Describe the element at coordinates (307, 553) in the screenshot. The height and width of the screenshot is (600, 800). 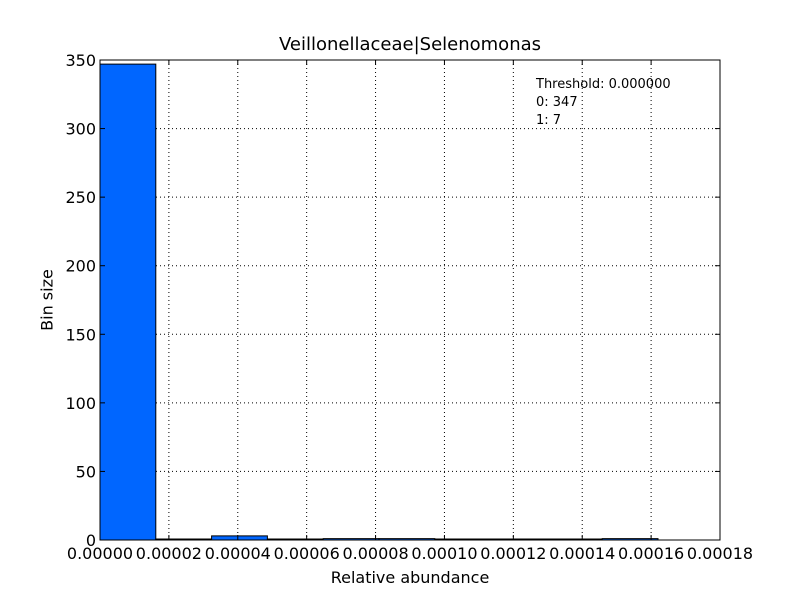
I see `x-tick-label: 0.00006` at that location.